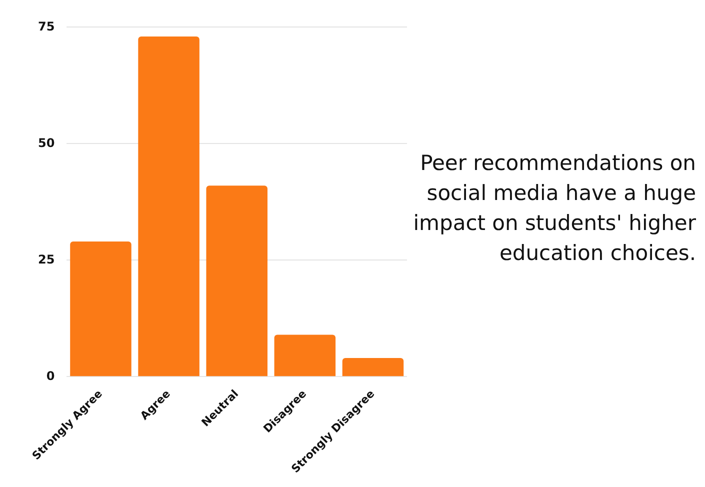  What do you see at coordinates (554, 208) in the screenshot?
I see `text: Peer recommendations on social media have a huge impact on students' higher education choices.` at bounding box center [554, 208].